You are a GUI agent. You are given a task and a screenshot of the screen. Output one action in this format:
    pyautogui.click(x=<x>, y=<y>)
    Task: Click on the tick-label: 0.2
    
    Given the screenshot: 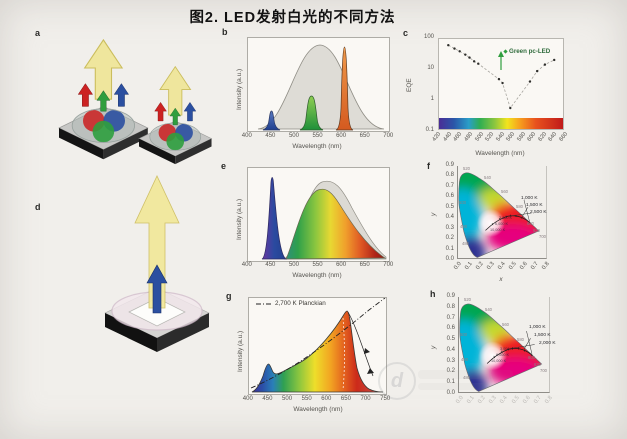 What is the action you would take?
    pyautogui.click(x=450, y=371)
    